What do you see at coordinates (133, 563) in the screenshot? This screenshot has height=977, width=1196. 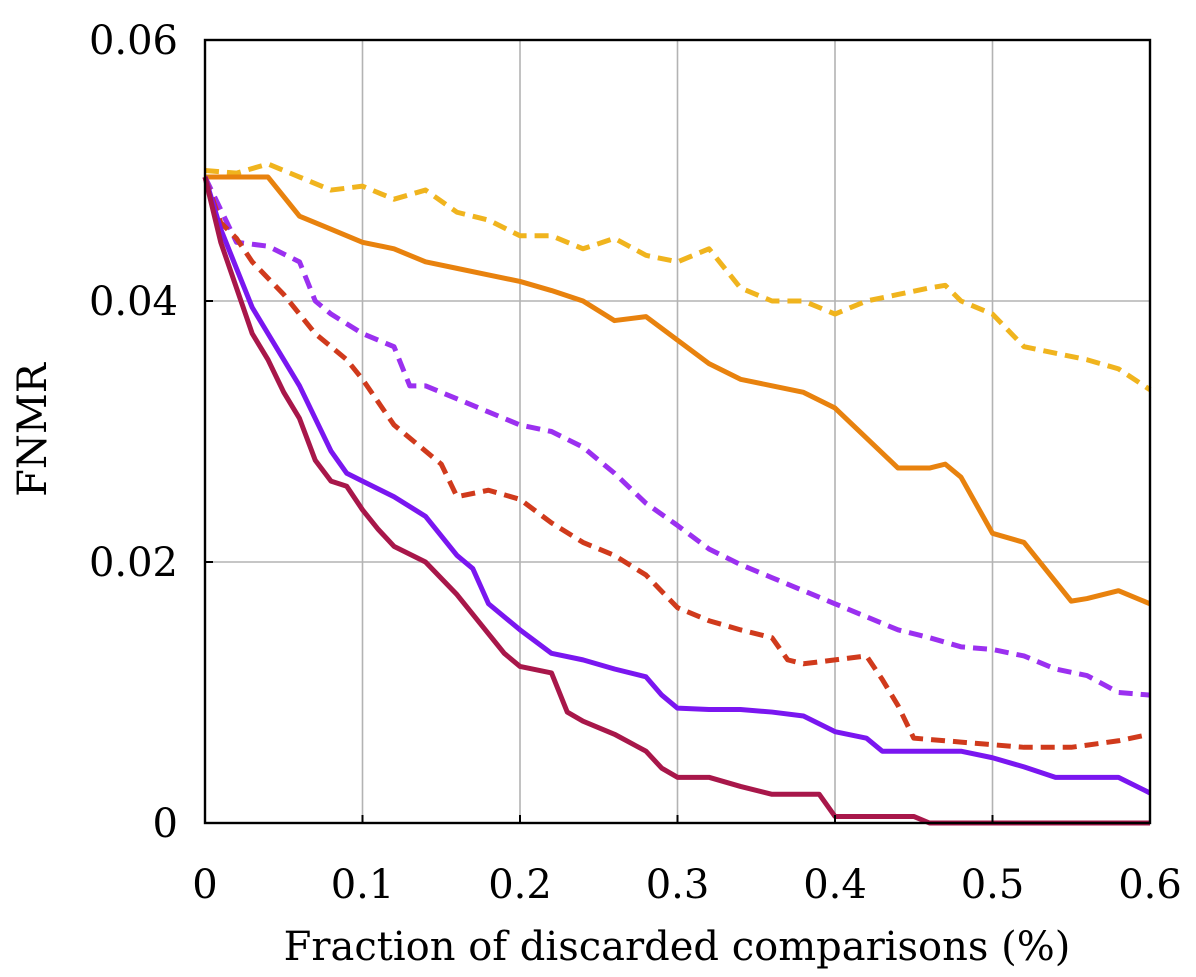 I see `y-tick-label-1: 0.02` at bounding box center [133, 563].